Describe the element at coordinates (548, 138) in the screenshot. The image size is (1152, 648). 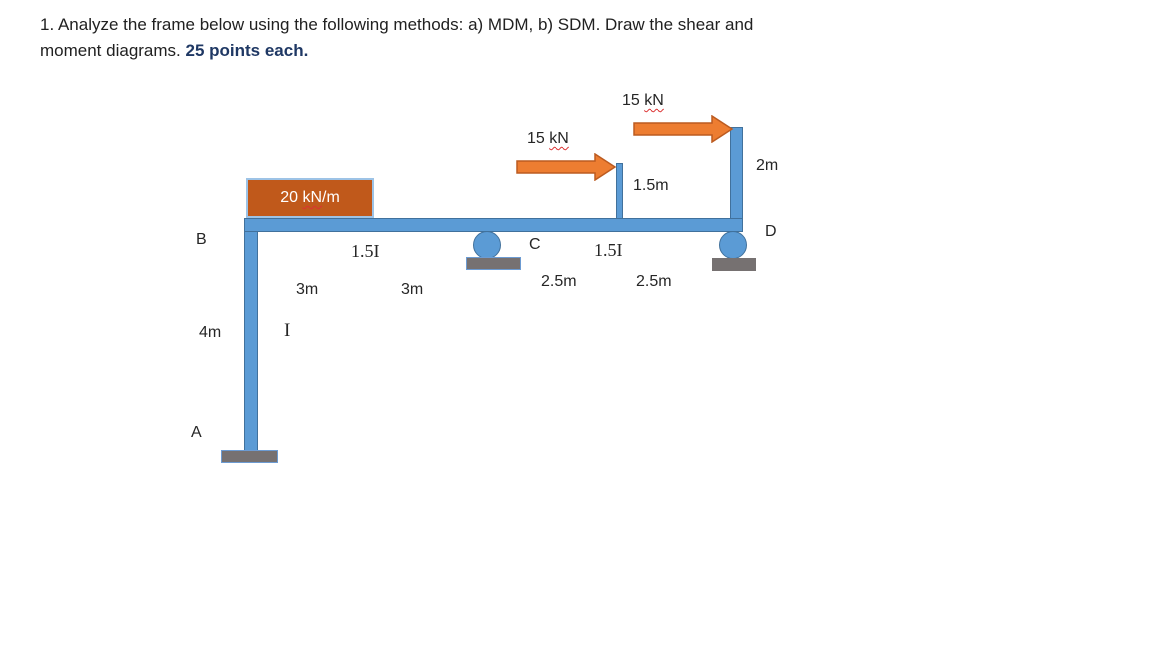
I see `point-load-mid-label: 15 kN` at that location.